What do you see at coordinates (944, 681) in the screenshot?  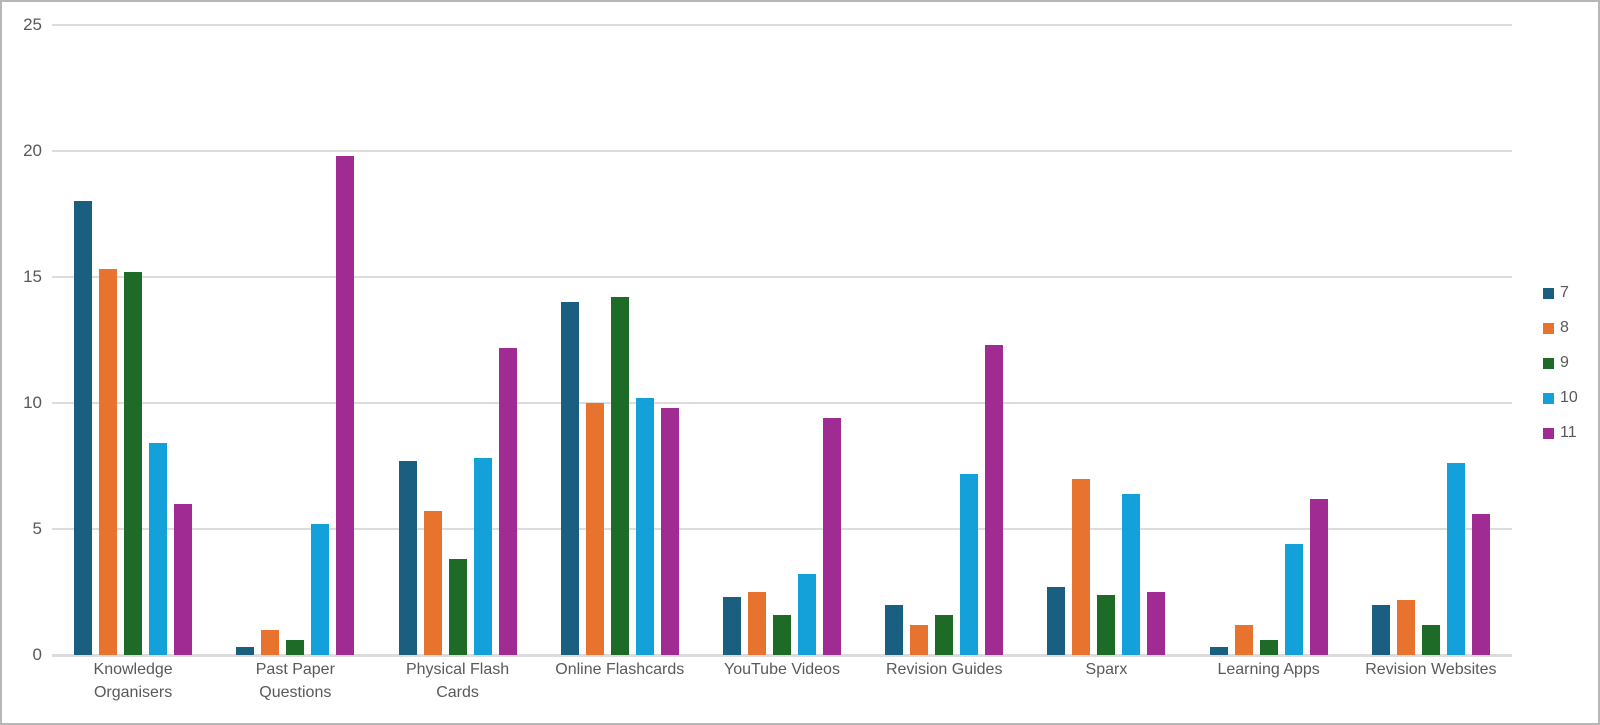 I see `x-axis-cell: Revision Guides` at bounding box center [944, 681].